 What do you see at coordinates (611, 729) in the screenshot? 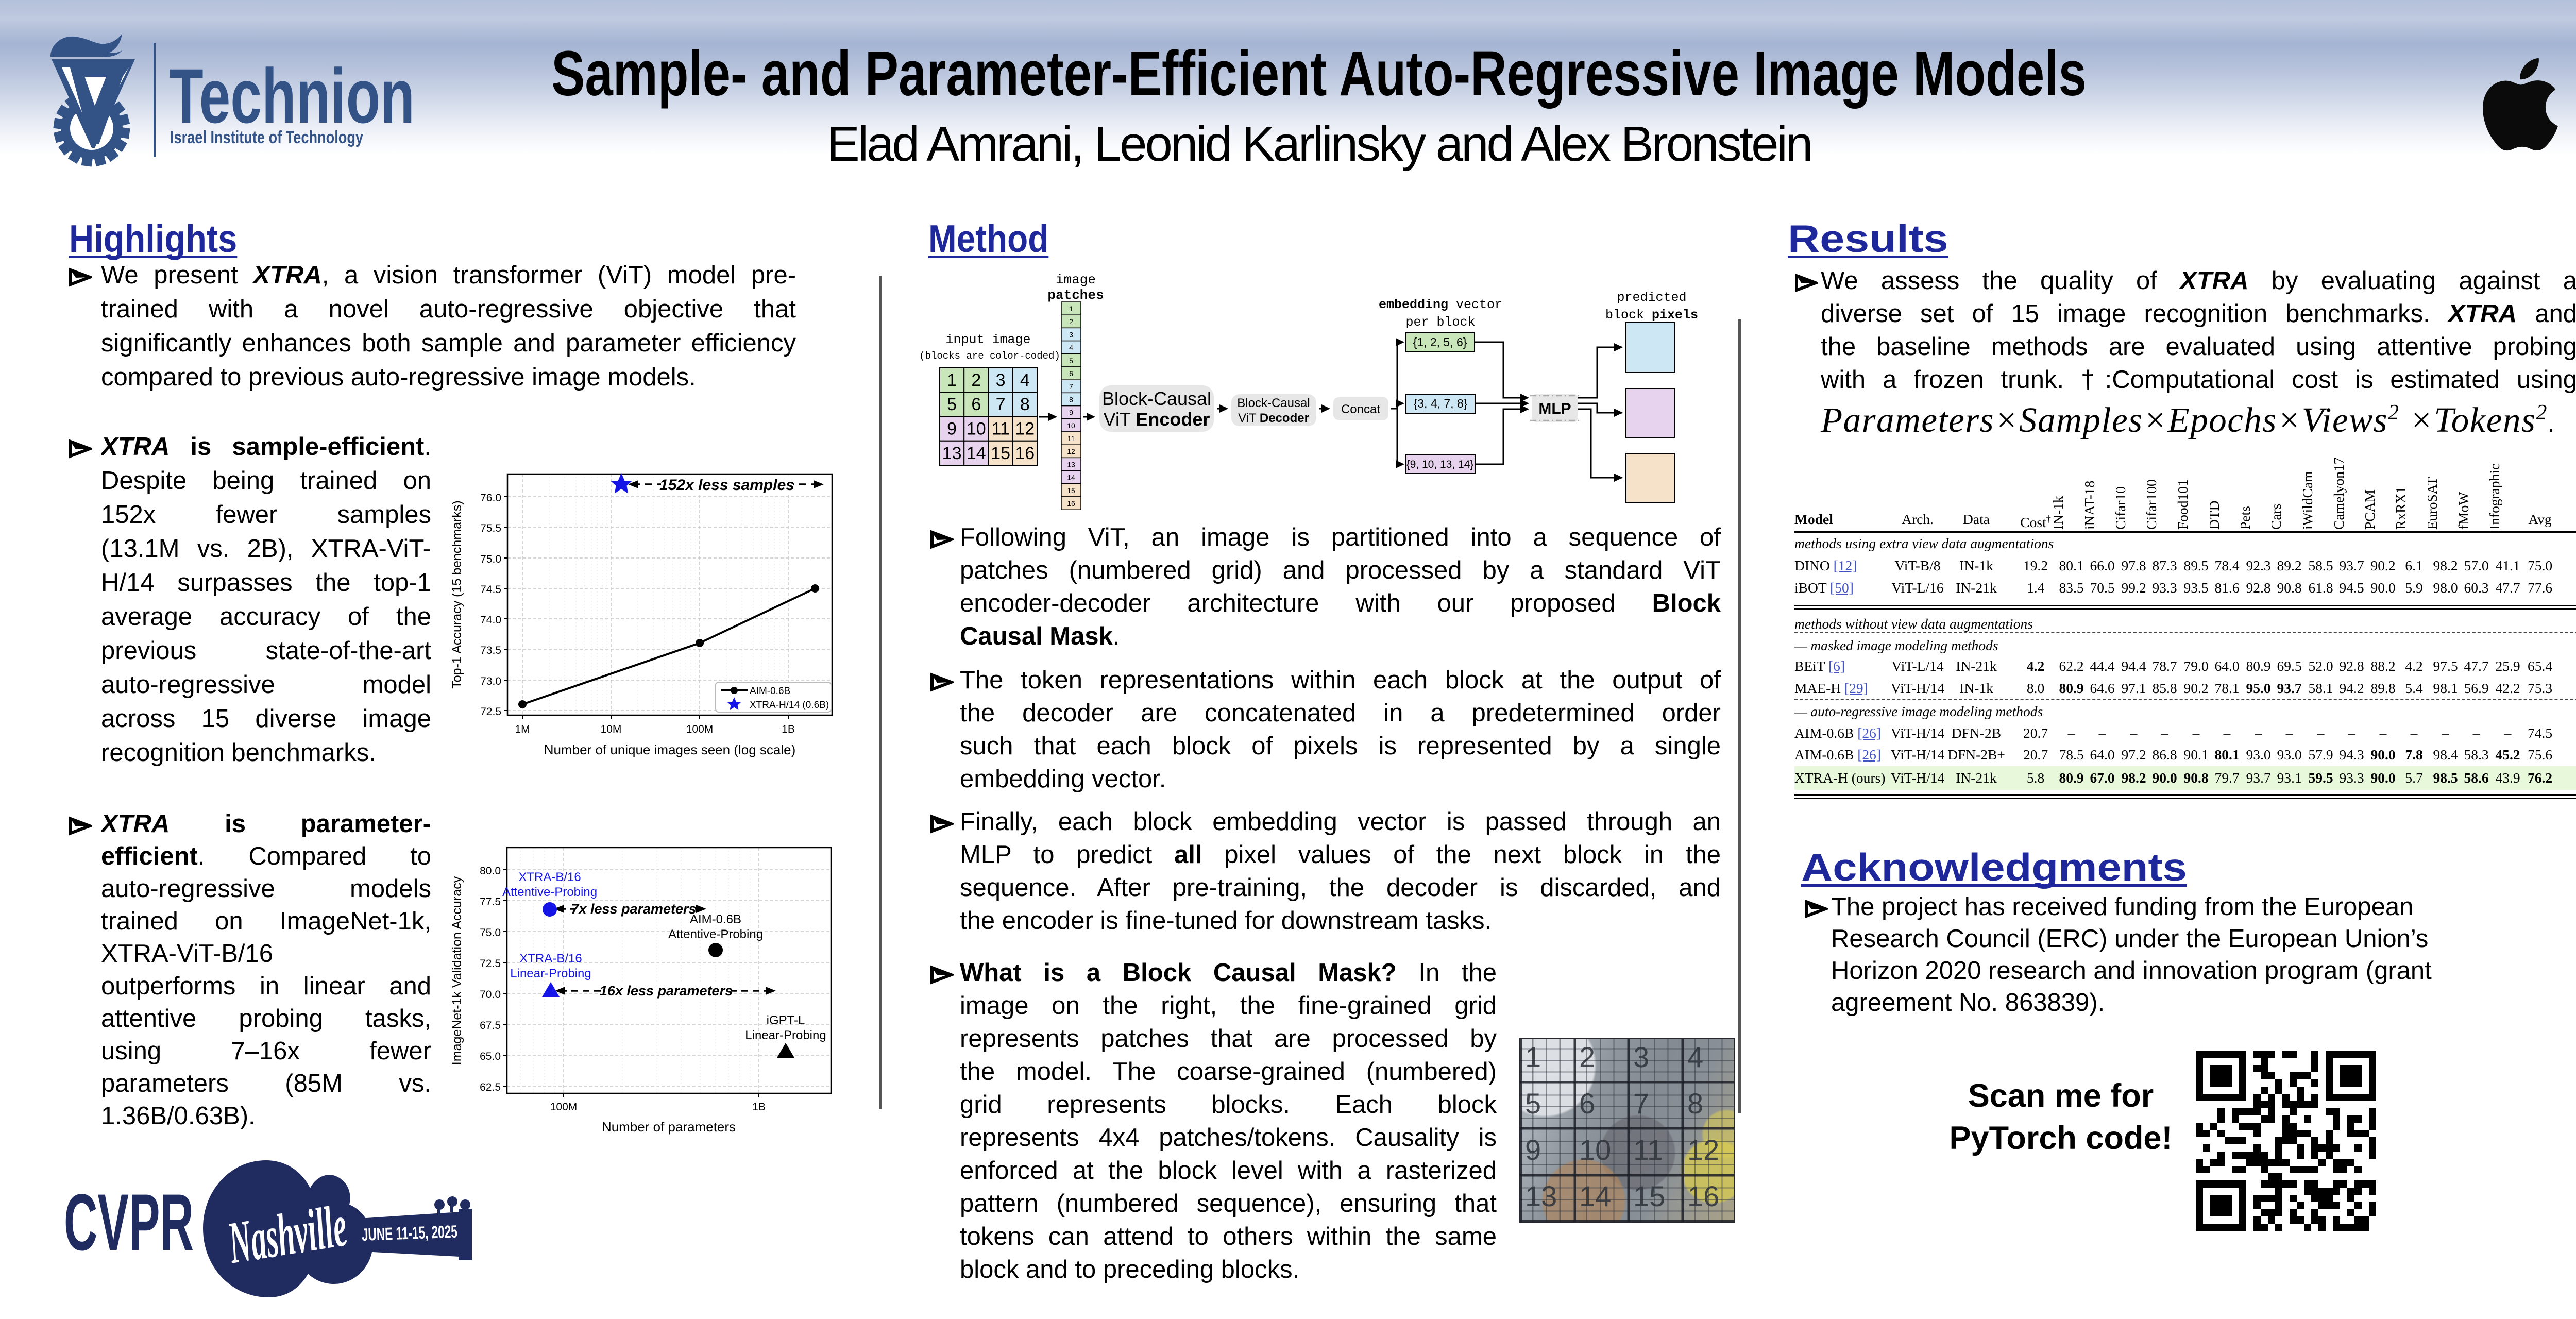
I see `svg-text: 10M` at bounding box center [611, 729].